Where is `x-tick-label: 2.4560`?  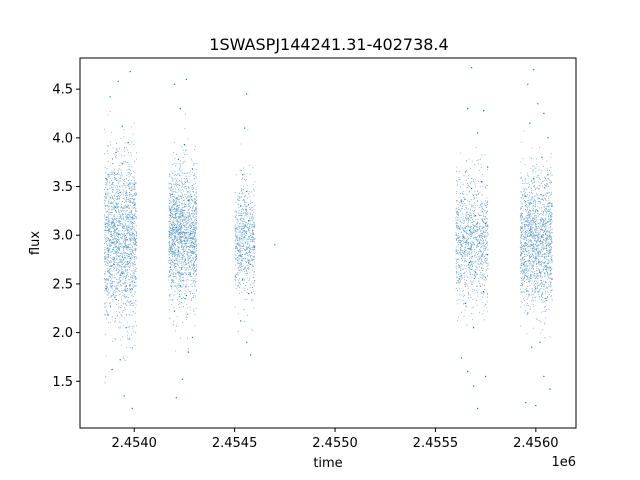 x-tick-label: 2.4560 is located at coordinates (536, 443).